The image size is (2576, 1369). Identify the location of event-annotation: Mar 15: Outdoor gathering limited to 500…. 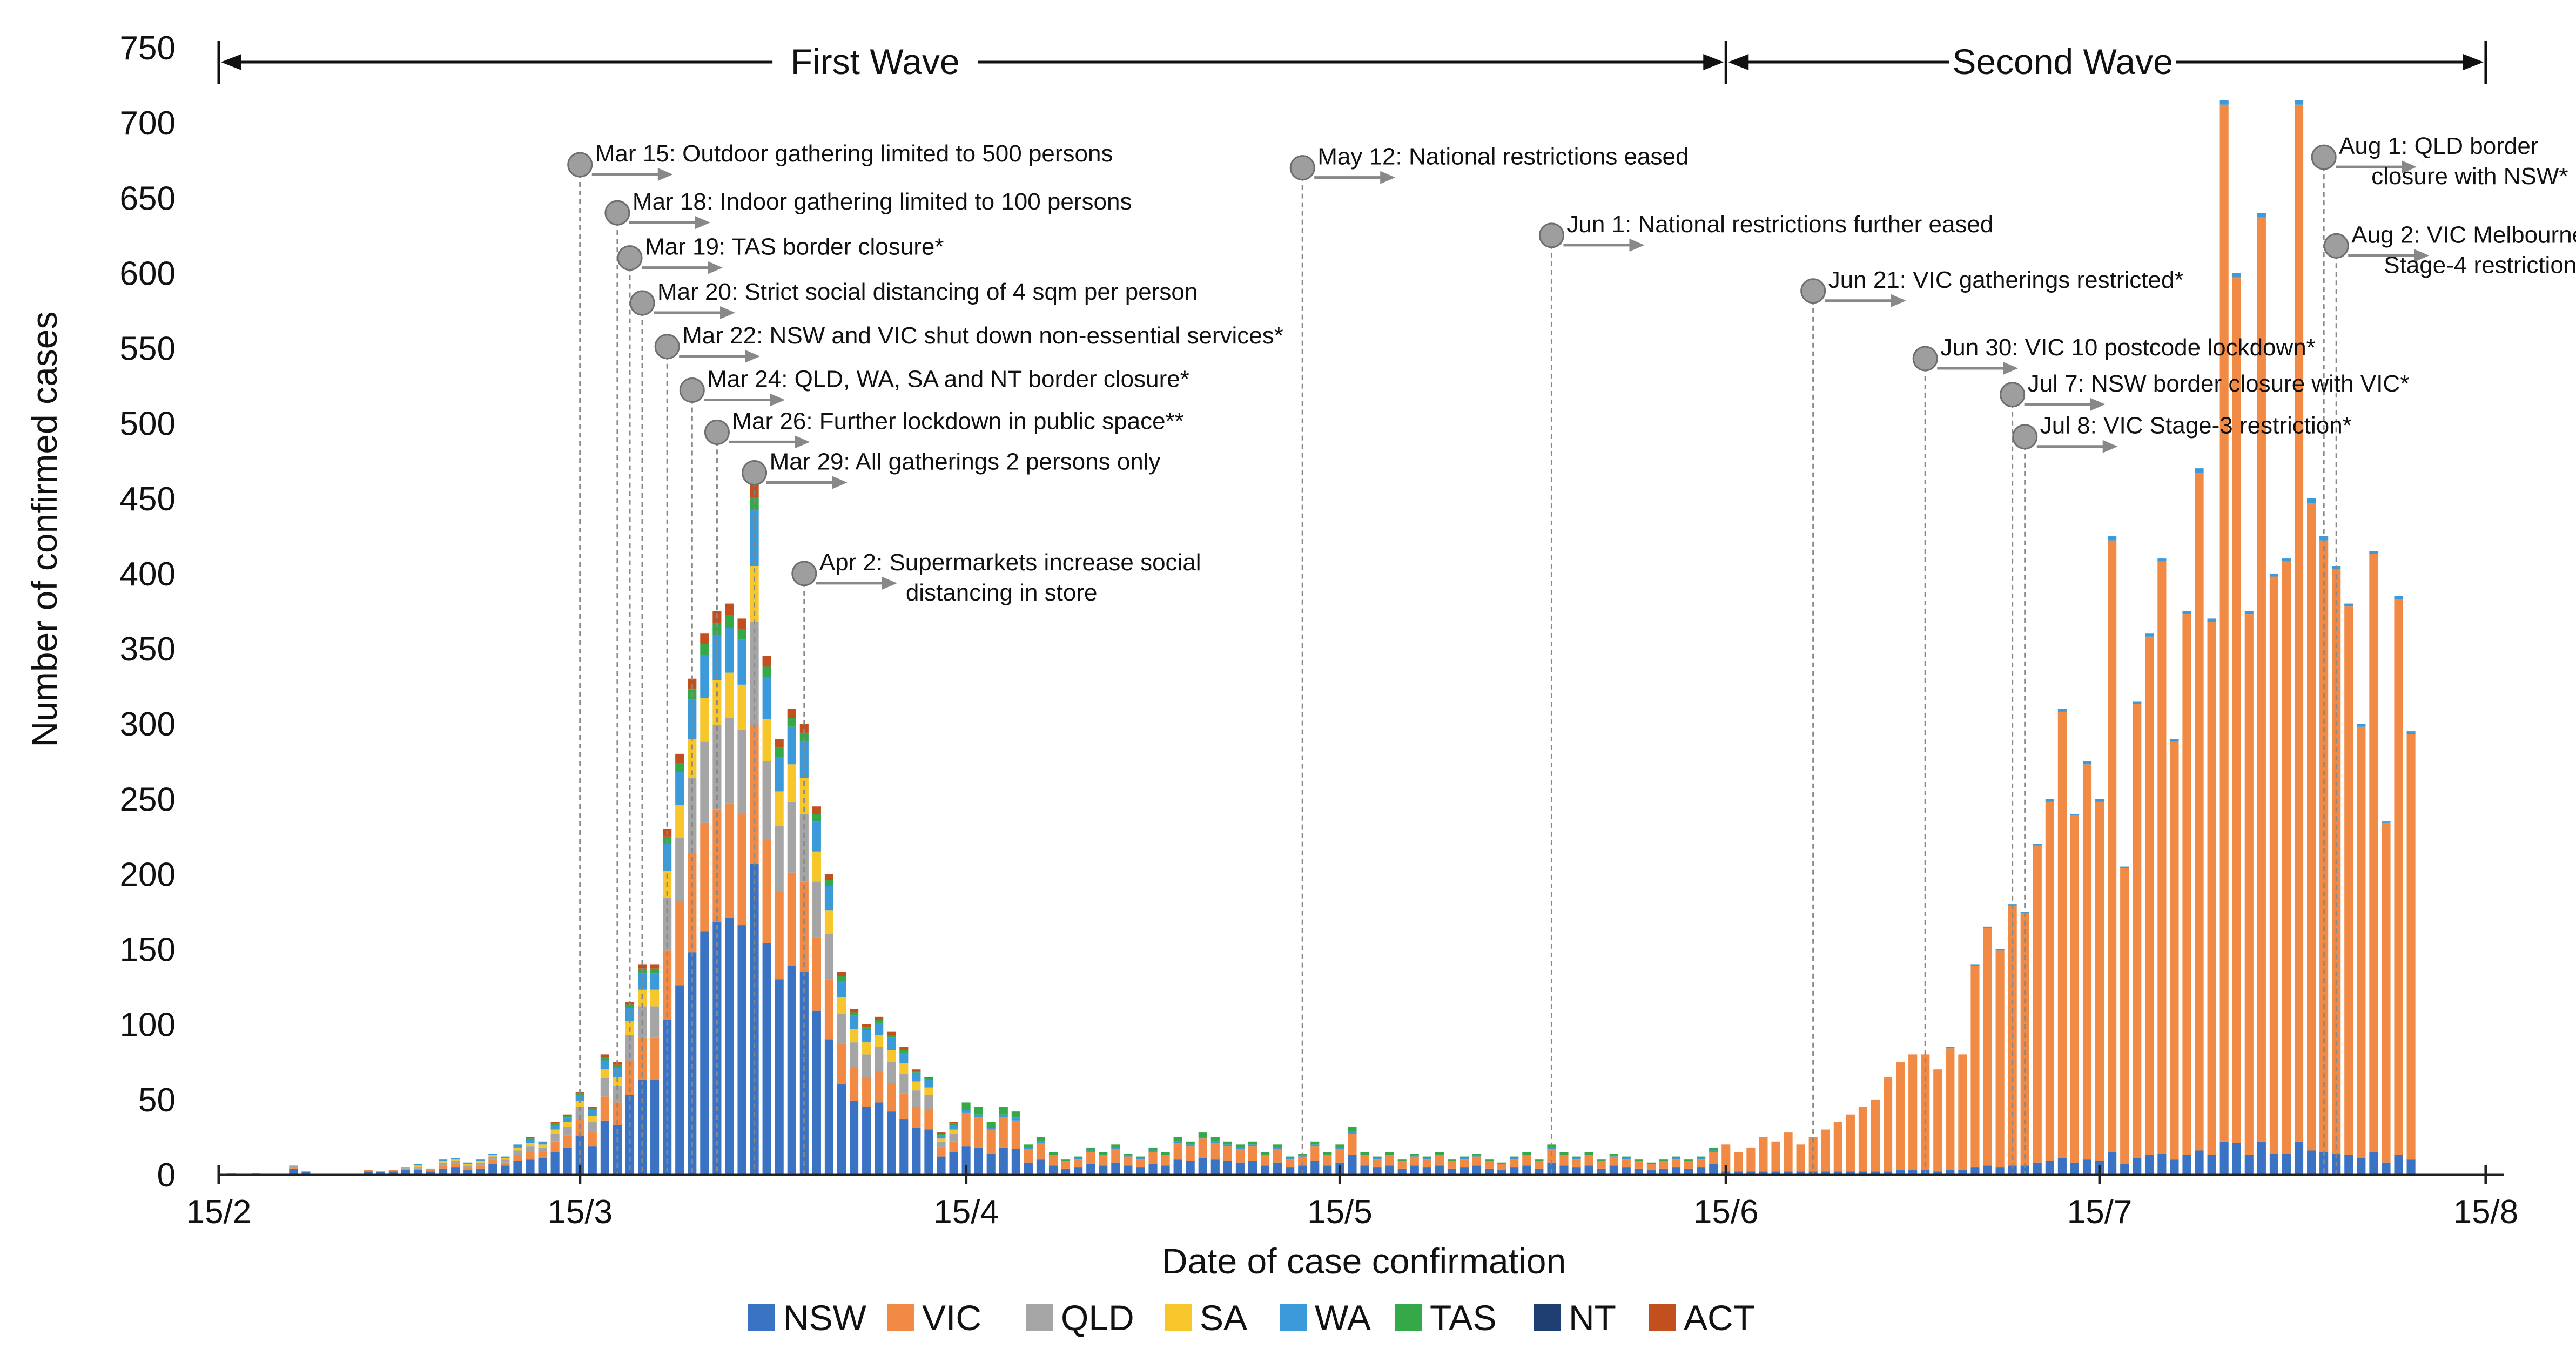
(854, 153).